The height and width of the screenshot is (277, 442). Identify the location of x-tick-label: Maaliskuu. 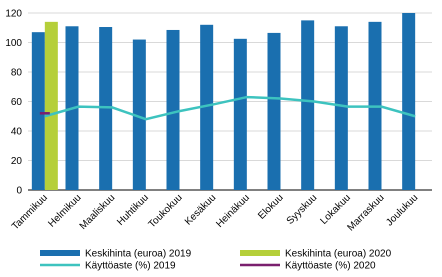
(98, 212).